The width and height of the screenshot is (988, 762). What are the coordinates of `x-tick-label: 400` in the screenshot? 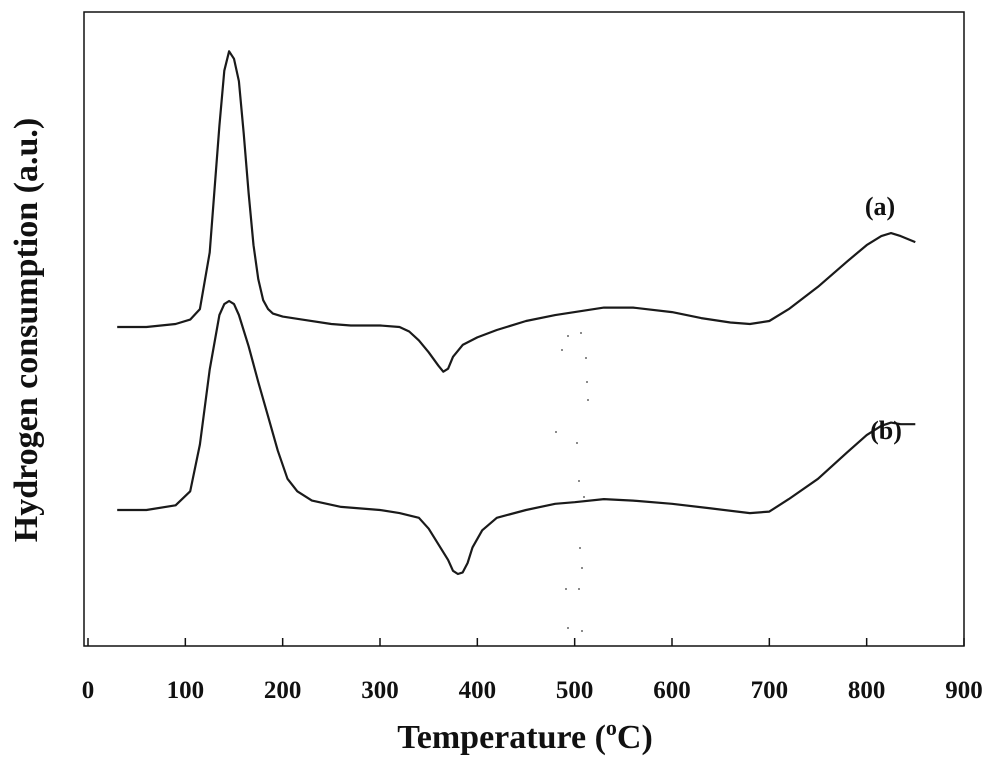 It's located at (478, 690).